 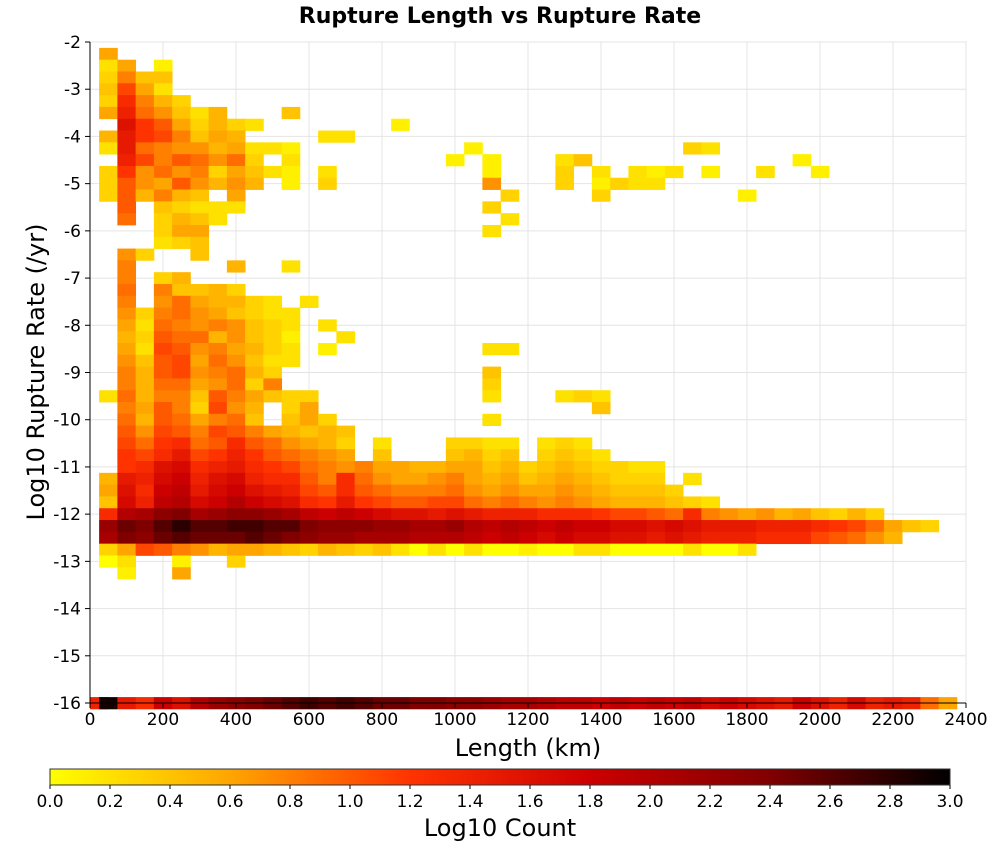 I want to click on colorbar-label: Log10 Count, so click(x=500, y=828).